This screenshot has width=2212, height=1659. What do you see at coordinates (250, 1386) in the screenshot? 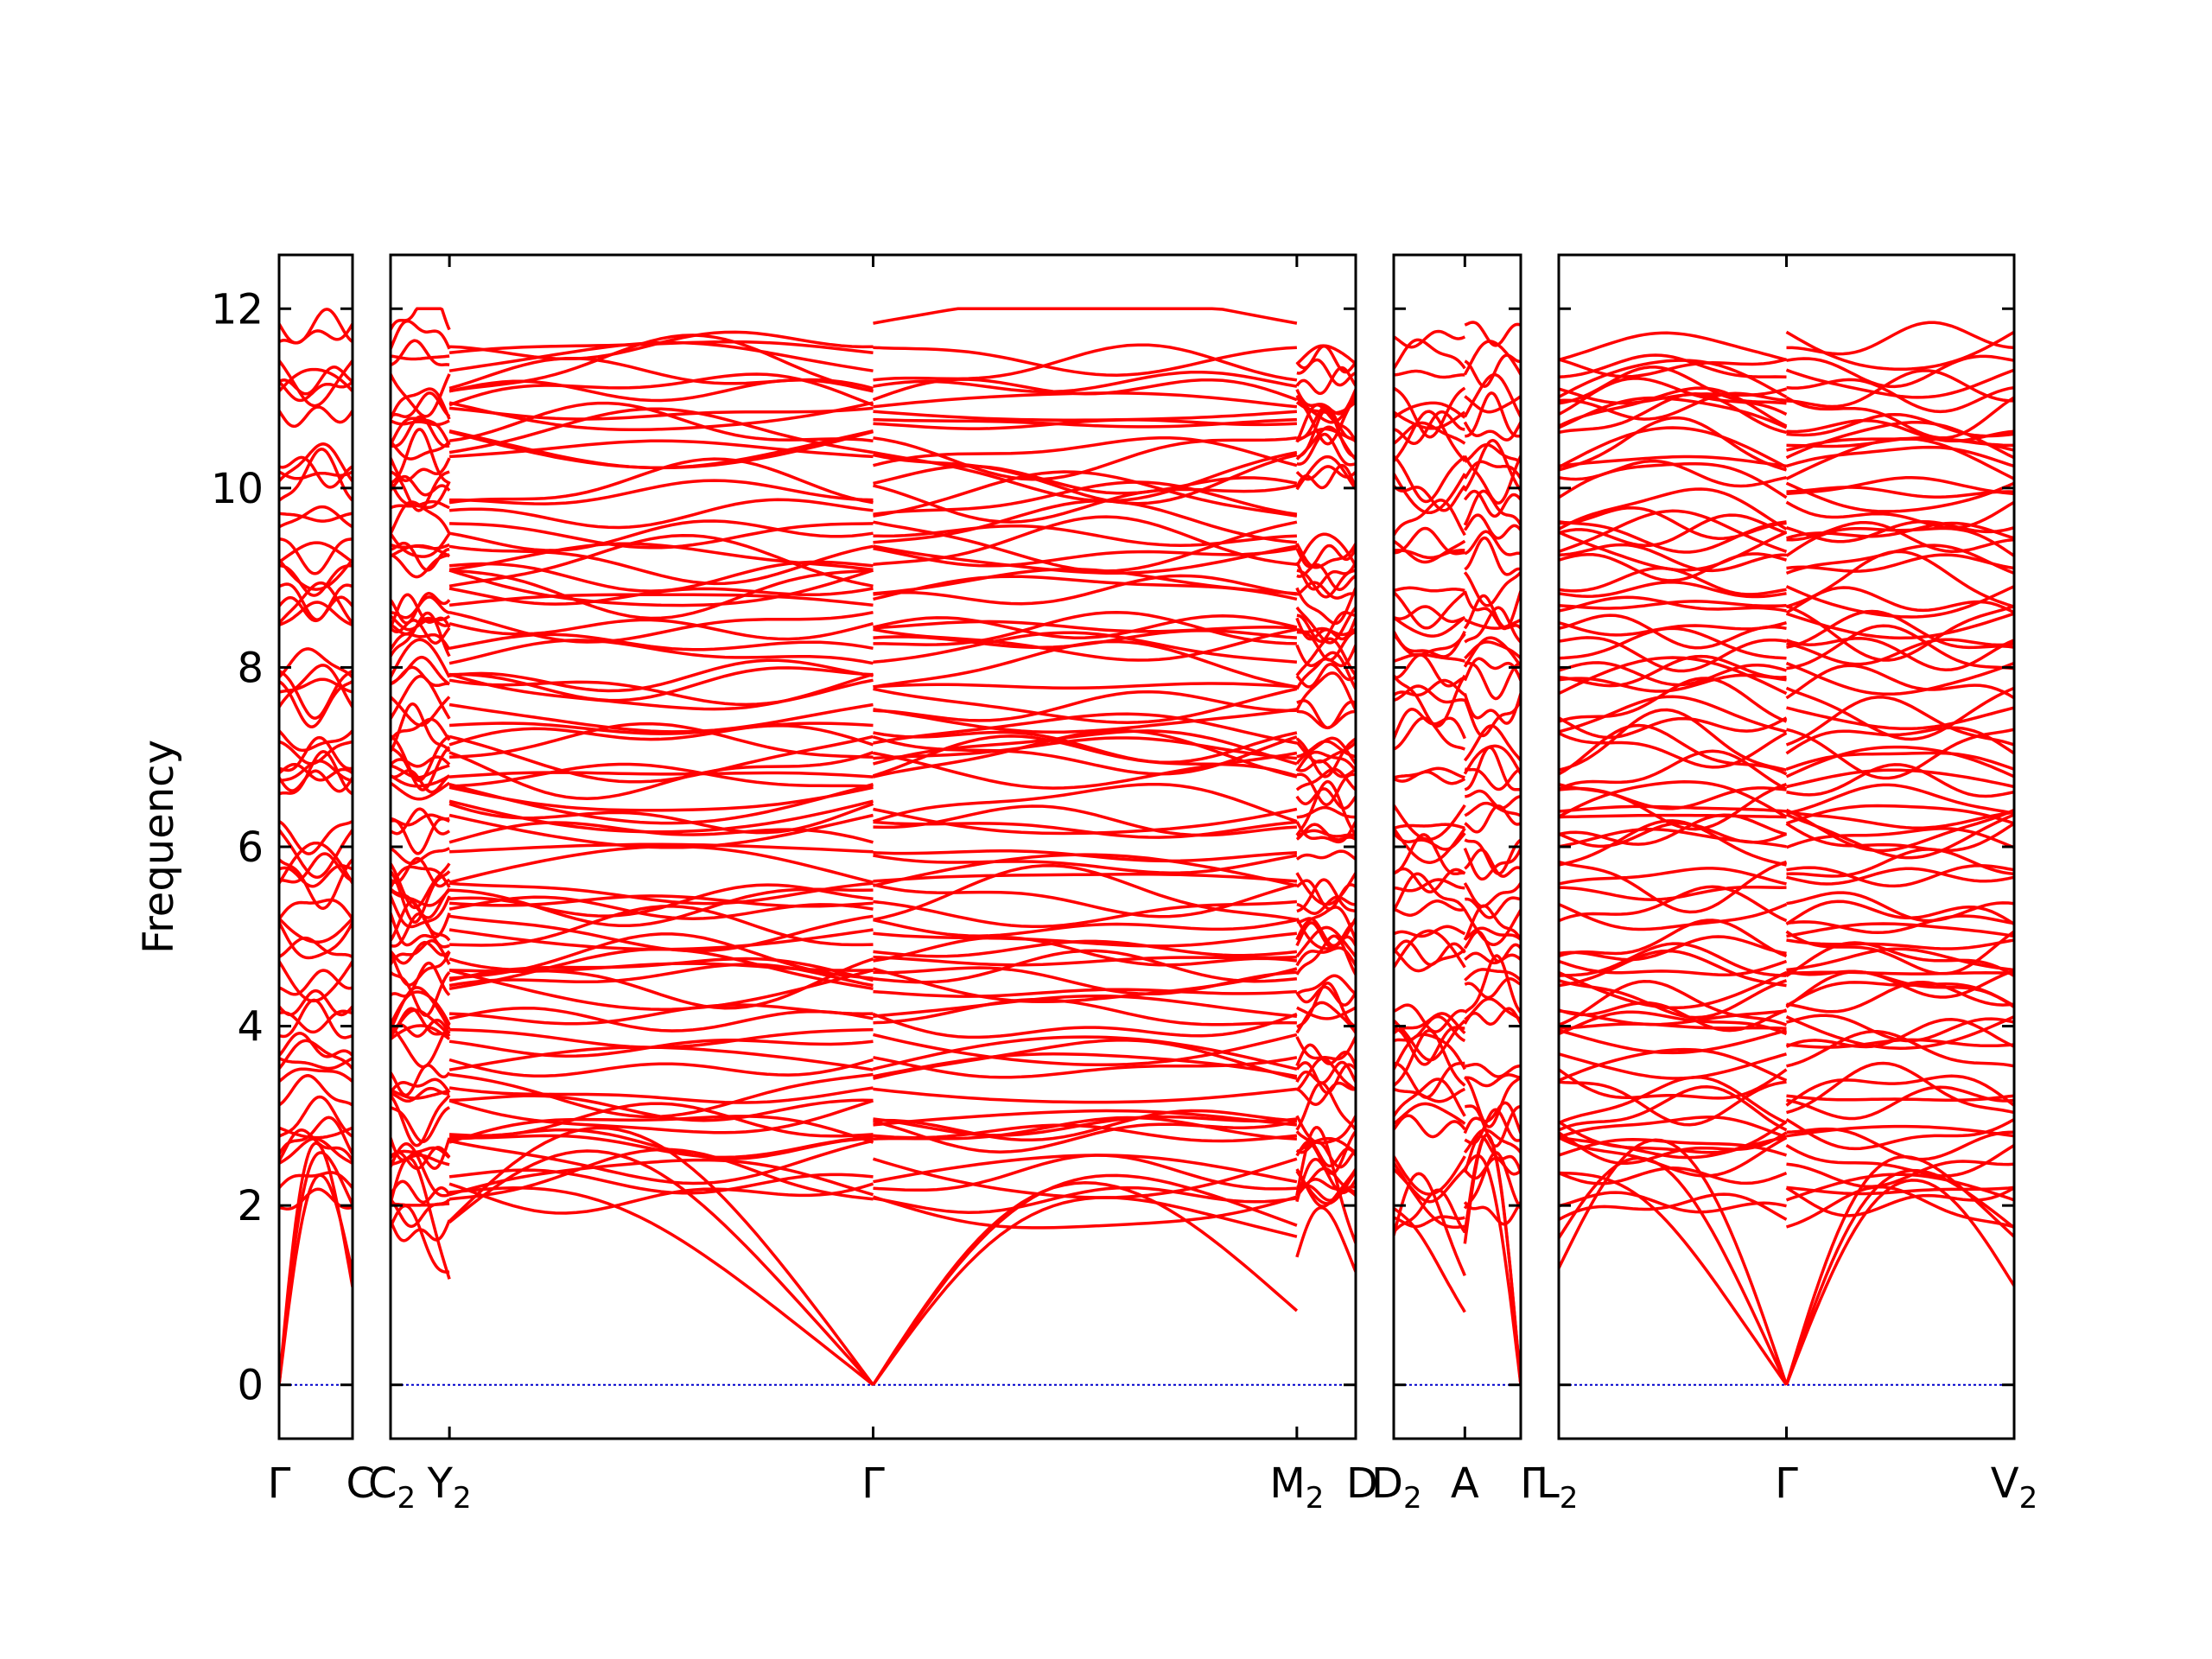
I see `y-tick-label: 0` at bounding box center [250, 1386].